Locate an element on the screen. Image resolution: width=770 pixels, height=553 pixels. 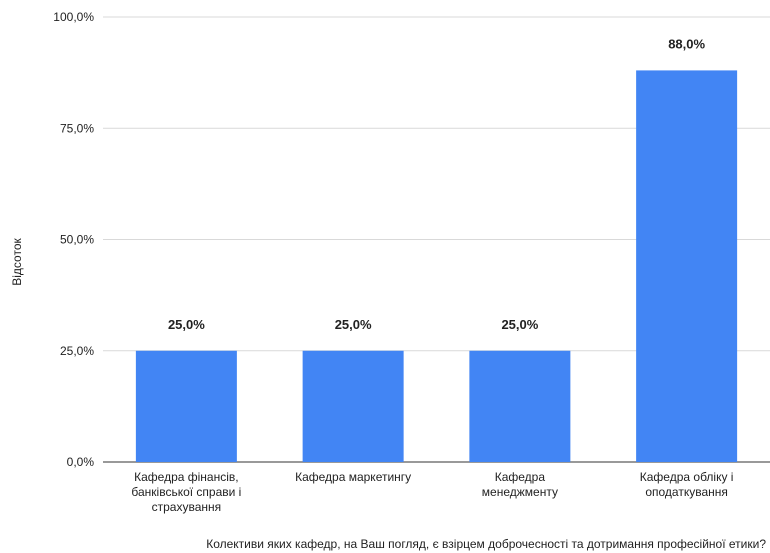
y-axis-title: Відсоток is located at coordinates (17, 262).